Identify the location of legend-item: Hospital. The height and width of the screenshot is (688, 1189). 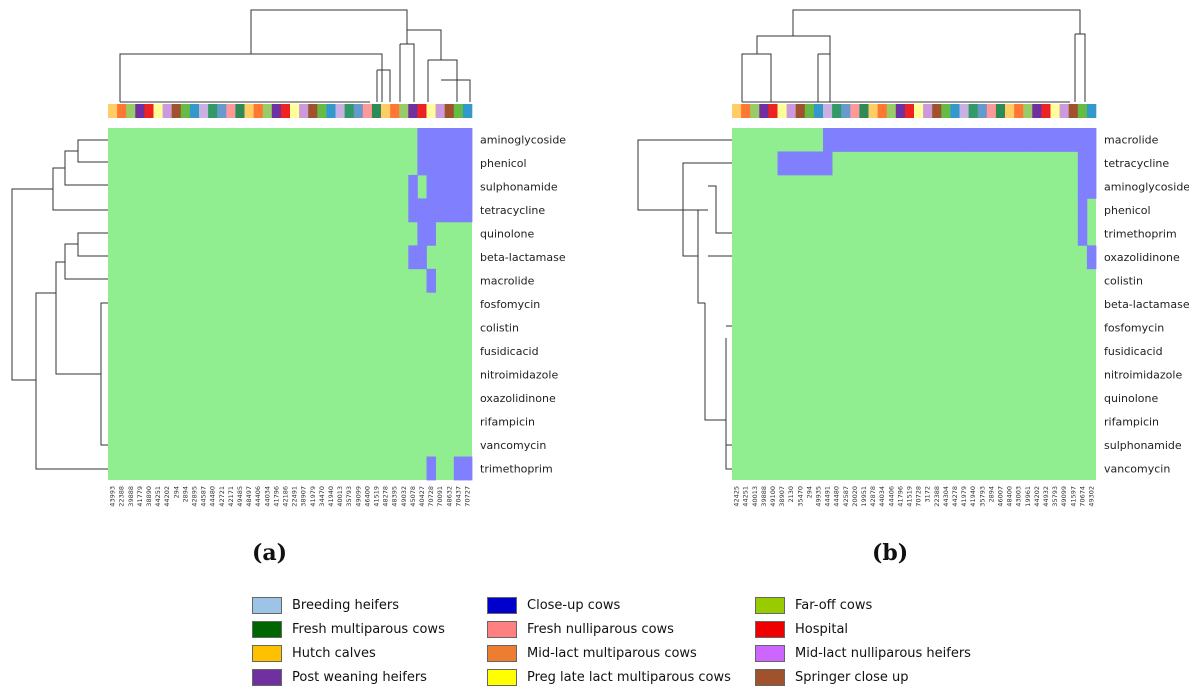
(801, 629).